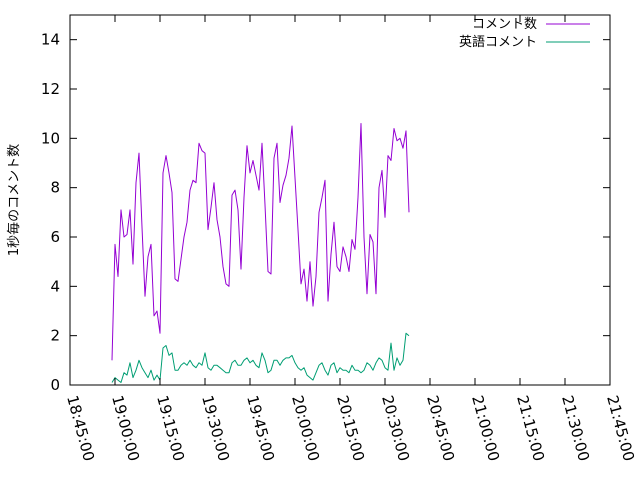 This screenshot has height=480, width=640. I want to click on x-tick-label: 20:00:00, so click(305, 428).